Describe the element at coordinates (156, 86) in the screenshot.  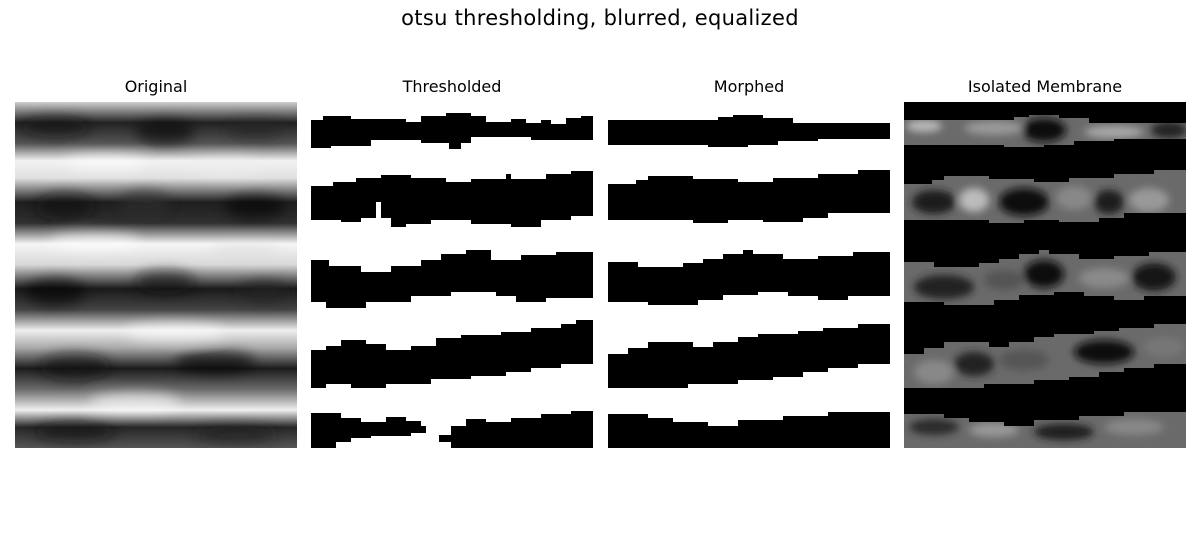
I see `panel-title-original: Original` at that location.